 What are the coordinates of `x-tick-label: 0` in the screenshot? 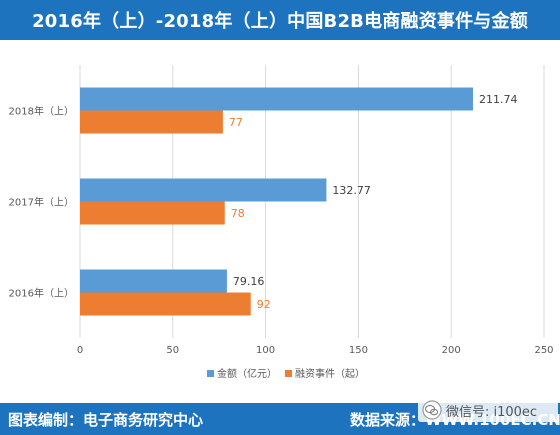 It's located at (80, 350).